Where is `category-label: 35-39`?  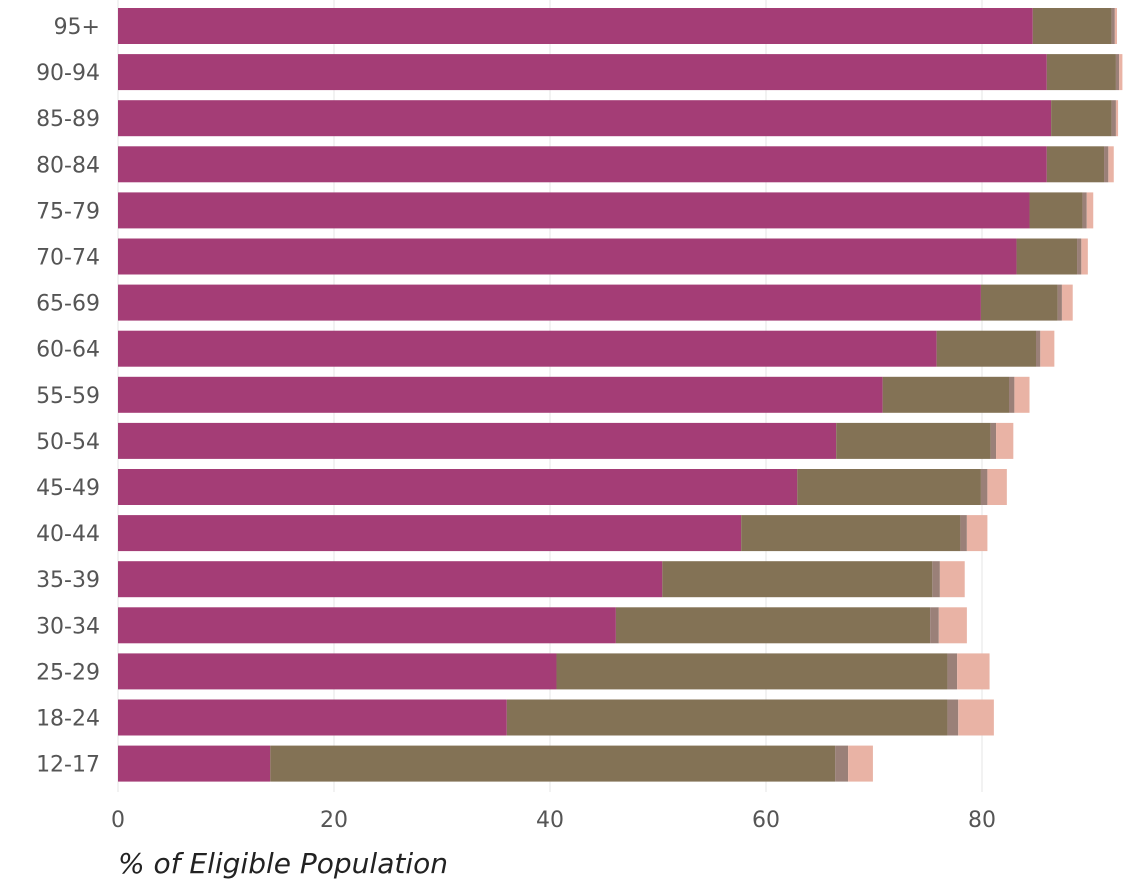
category-label: 35-39 is located at coordinates (68, 580).